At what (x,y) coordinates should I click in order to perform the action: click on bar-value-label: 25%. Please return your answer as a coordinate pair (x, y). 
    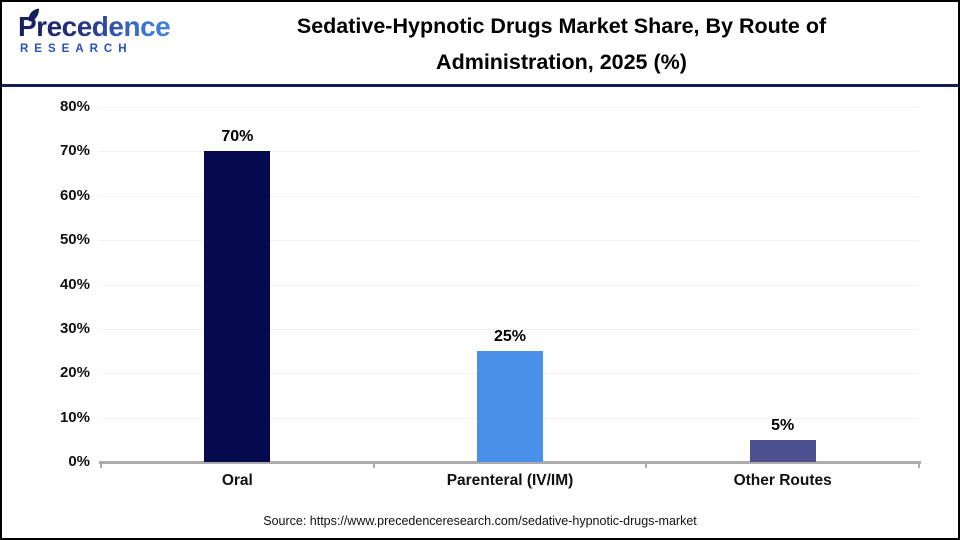
    Looking at the image, I should click on (510, 337).